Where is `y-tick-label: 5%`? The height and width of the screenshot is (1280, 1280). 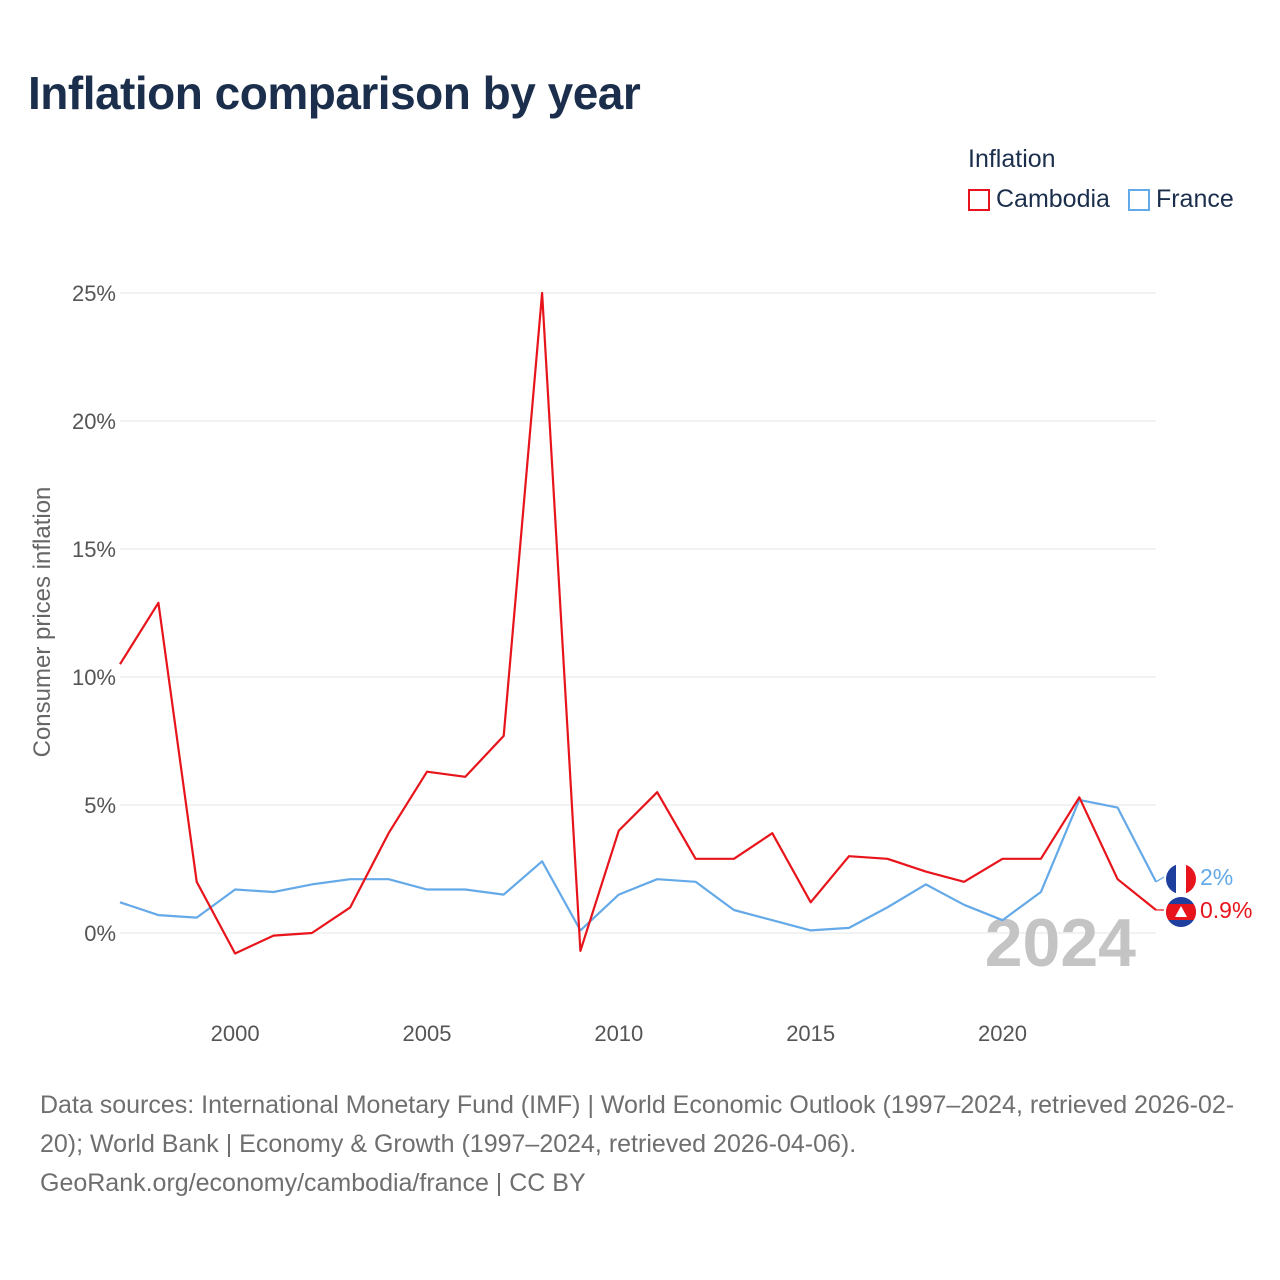
y-tick-label: 5% is located at coordinates (100, 805).